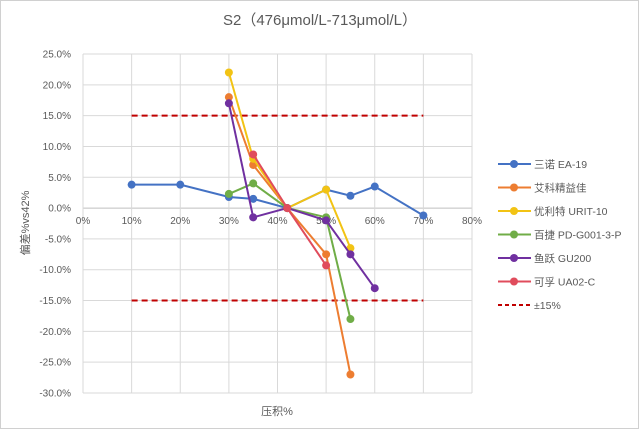 Image resolution: width=639 pixels, height=429 pixels. What do you see at coordinates (277, 411) in the screenshot?
I see `x-axis-label: 压积%` at bounding box center [277, 411].